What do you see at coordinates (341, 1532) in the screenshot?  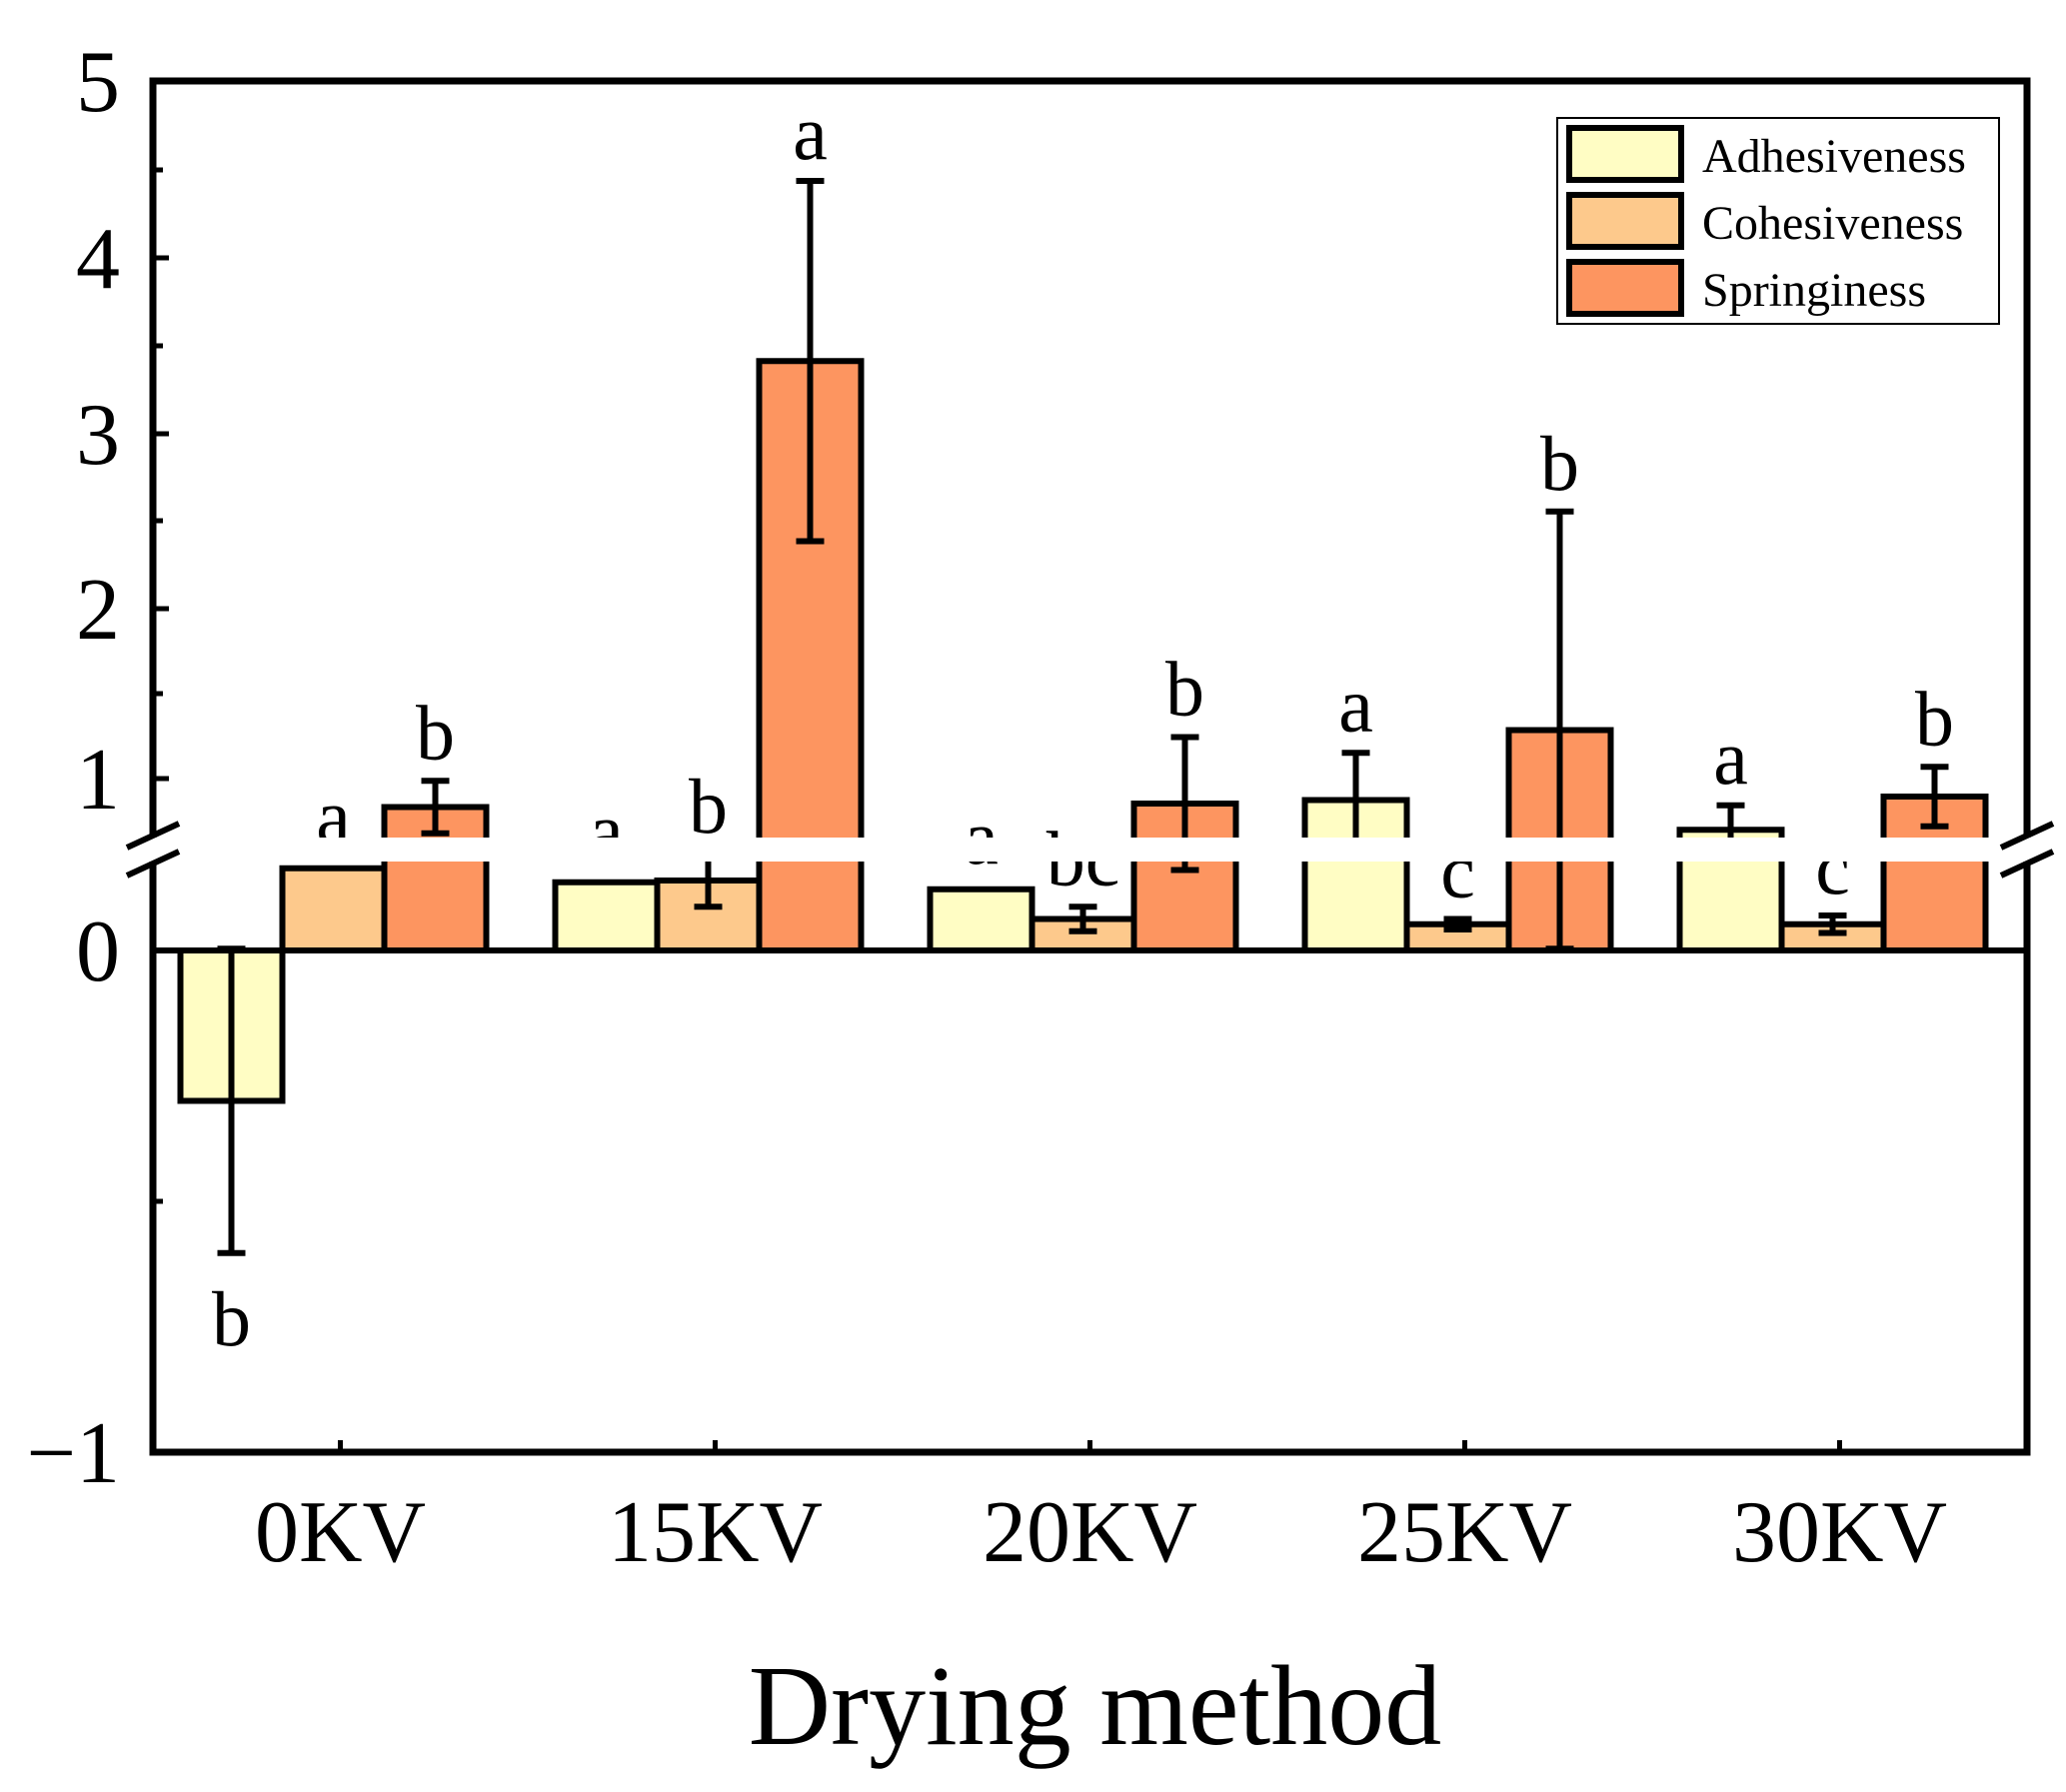 I see `x-tick-label-0kv: 0KV` at bounding box center [341, 1532].